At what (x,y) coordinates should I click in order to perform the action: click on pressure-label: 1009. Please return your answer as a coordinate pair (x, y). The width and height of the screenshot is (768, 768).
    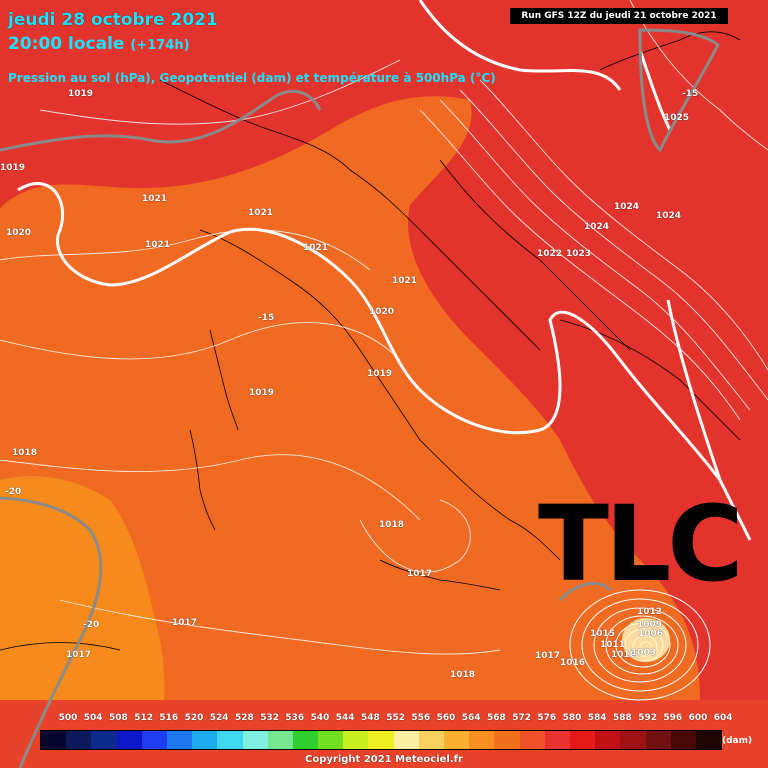
    Looking at the image, I should click on (650, 625).